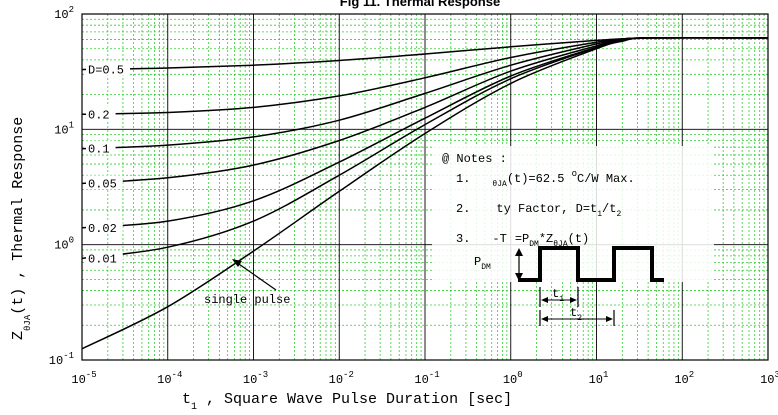 Image resolution: width=778 pixels, height=415 pixels. Describe the element at coordinates (347, 402) in the screenshot. I see `x-axis-title: t1 , Square Wave Pulse Duration [sec]` at that location.